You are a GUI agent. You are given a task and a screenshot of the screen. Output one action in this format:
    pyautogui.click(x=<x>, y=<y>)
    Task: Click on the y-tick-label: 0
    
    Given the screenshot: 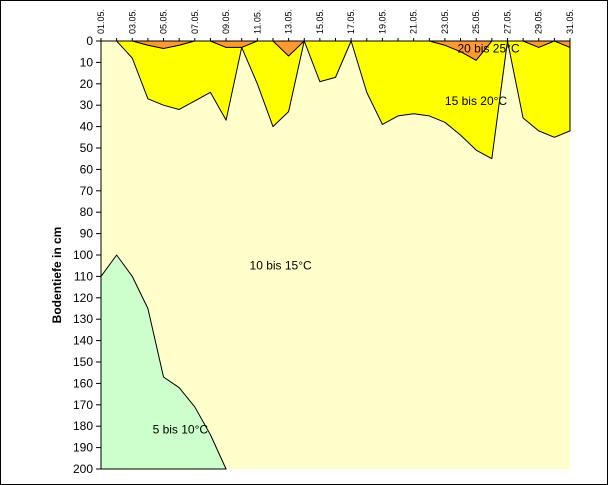 What is the action you would take?
    pyautogui.click(x=89, y=41)
    